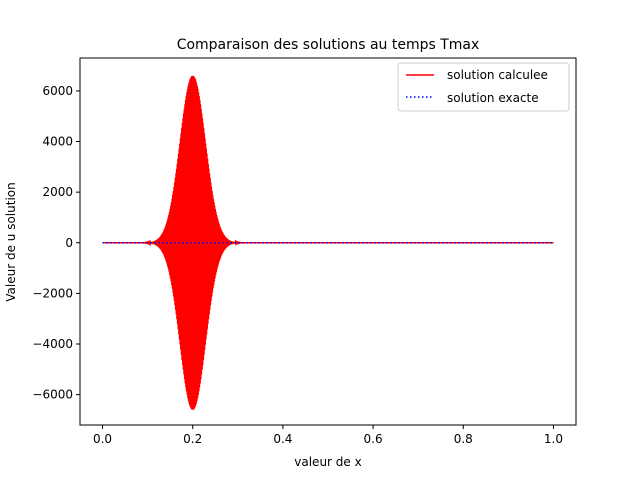 The image size is (640, 478). I want to click on y-axis-ticks: −6000 −4000 −2000 0 2000 4000 6000, so click(56, 243).